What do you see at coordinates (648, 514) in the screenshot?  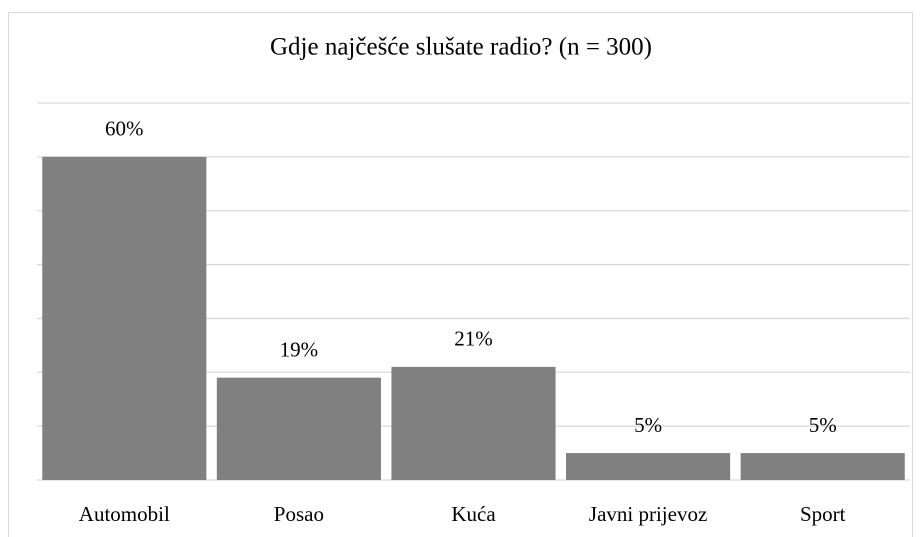 I see `x-tick-label: Javni prijevoz` at bounding box center [648, 514].